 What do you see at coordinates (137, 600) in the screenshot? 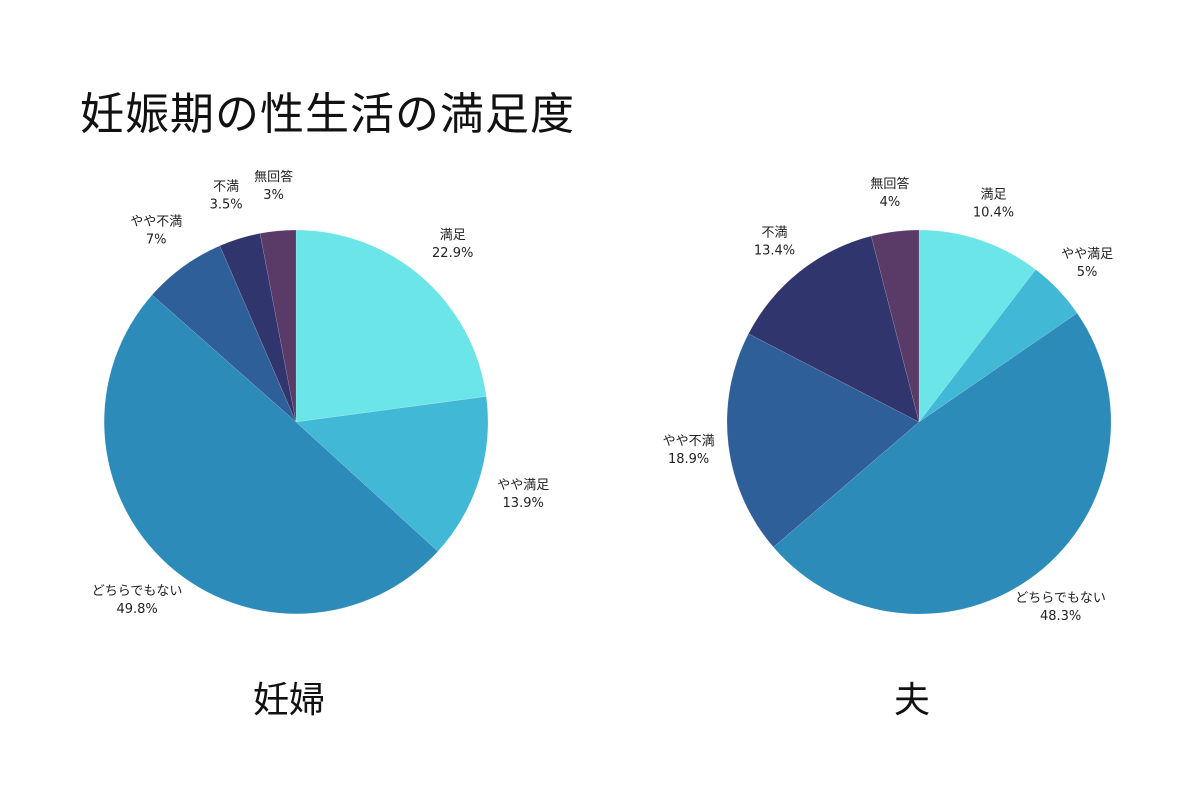
I see `slice-label-neutral: どちらでもない 49.8%` at bounding box center [137, 600].